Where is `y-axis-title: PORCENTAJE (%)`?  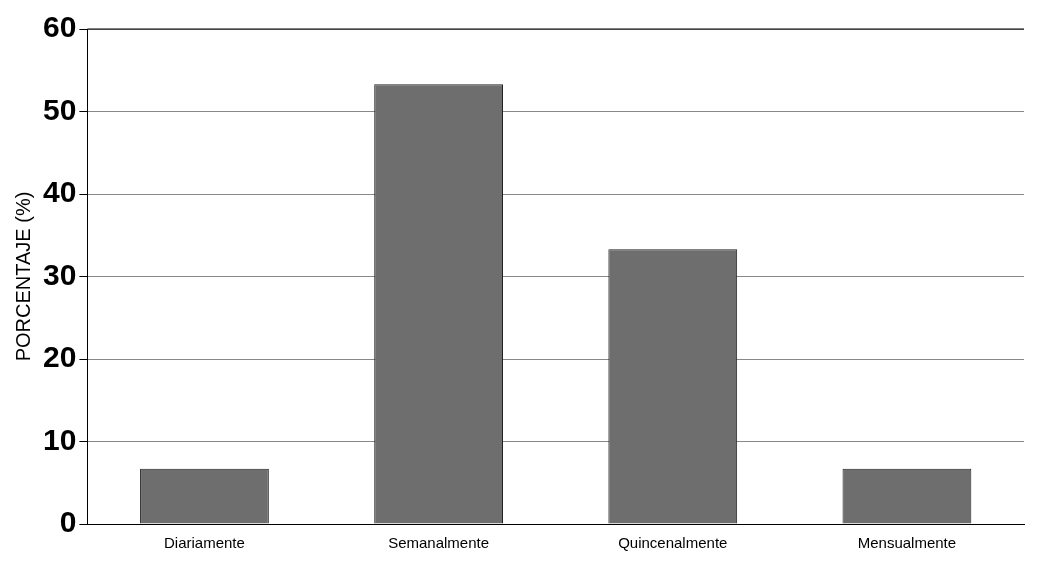 y-axis-title: PORCENTAJE (%) is located at coordinates (22, 276).